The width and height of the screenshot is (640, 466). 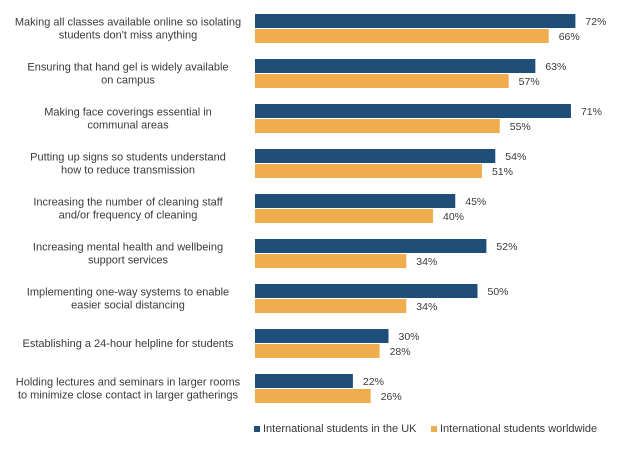 What do you see at coordinates (529, 82) in the screenshot?
I see `worldwide-value-label-1: 57%` at bounding box center [529, 82].